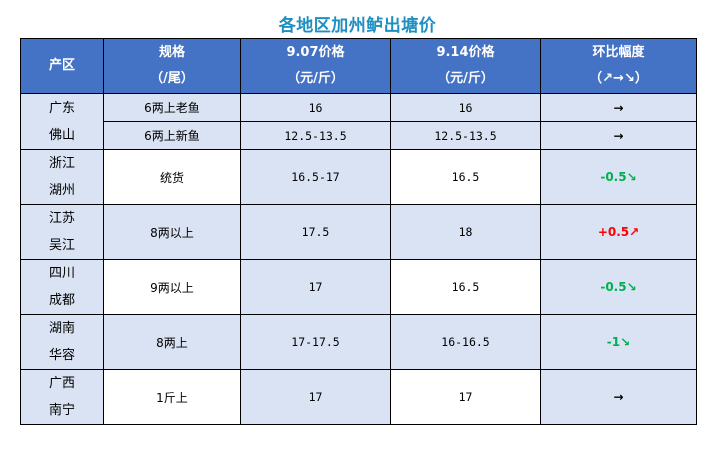 The width and height of the screenshot is (715, 460). What do you see at coordinates (172, 287) in the screenshot?
I see `spec-cell: 9两以上` at bounding box center [172, 287].